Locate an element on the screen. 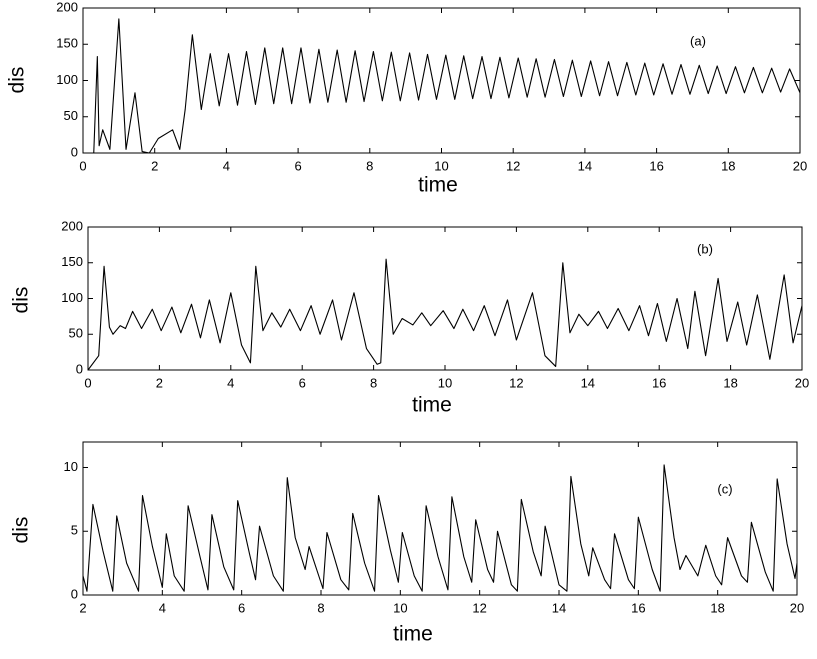  annotation: (c) is located at coordinates (724, 488).